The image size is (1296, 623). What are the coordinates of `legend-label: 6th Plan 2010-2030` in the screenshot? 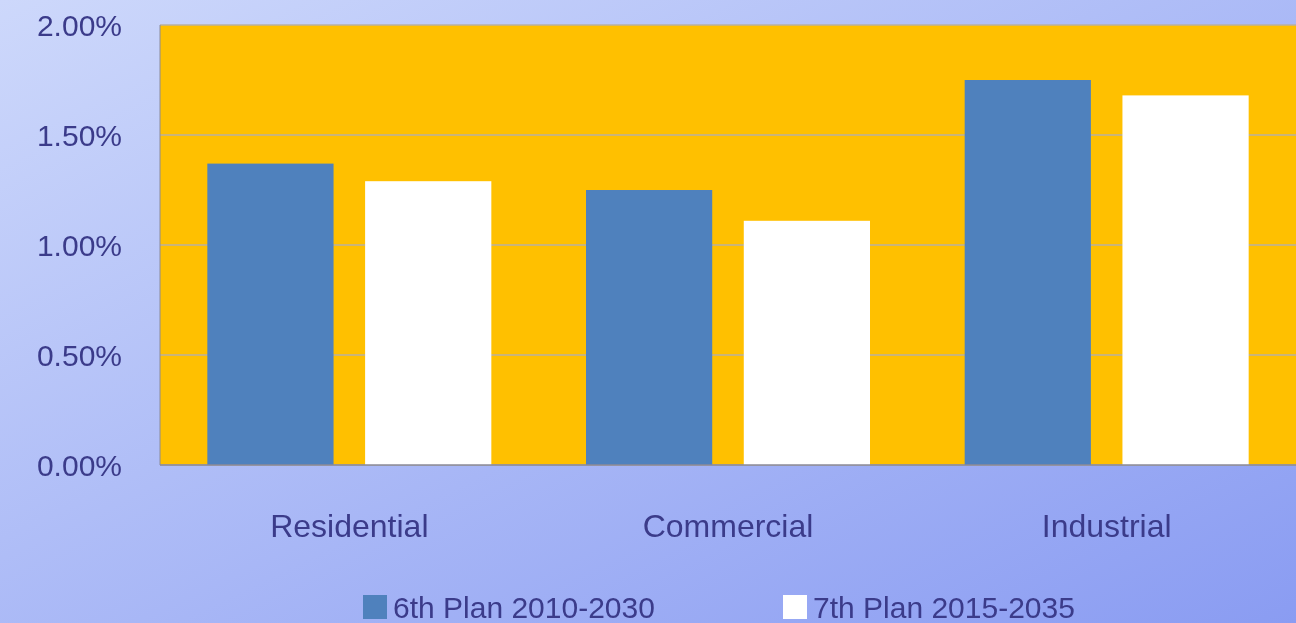 It's located at (524, 606).